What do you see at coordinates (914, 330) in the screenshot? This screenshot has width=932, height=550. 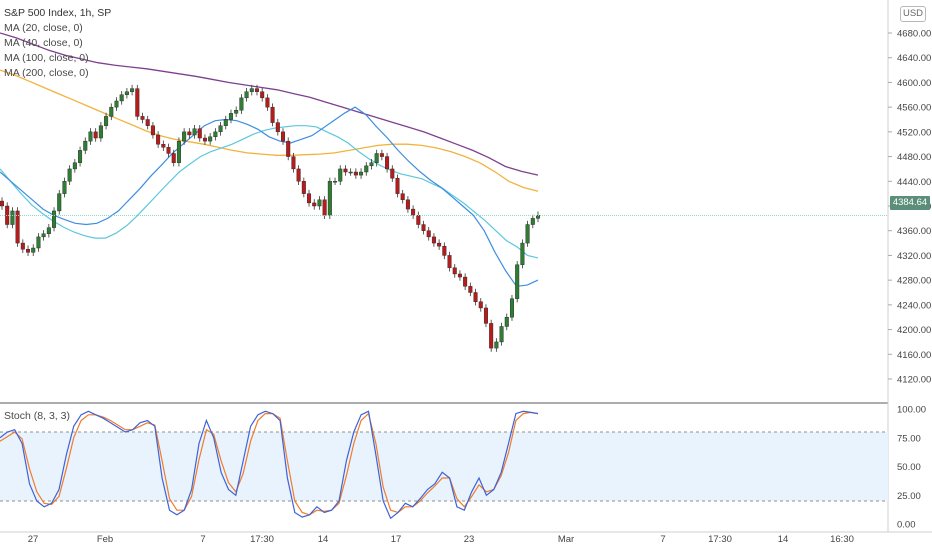 I see `price-tick-label: 4200.00` at bounding box center [914, 330].